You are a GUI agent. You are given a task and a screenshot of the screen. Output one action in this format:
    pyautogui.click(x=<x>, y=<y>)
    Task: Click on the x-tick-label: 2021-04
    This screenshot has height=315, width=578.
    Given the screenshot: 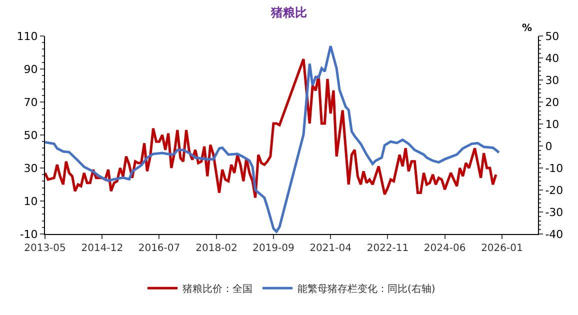 What is the action you would take?
    pyautogui.click(x=331, y=248)
    